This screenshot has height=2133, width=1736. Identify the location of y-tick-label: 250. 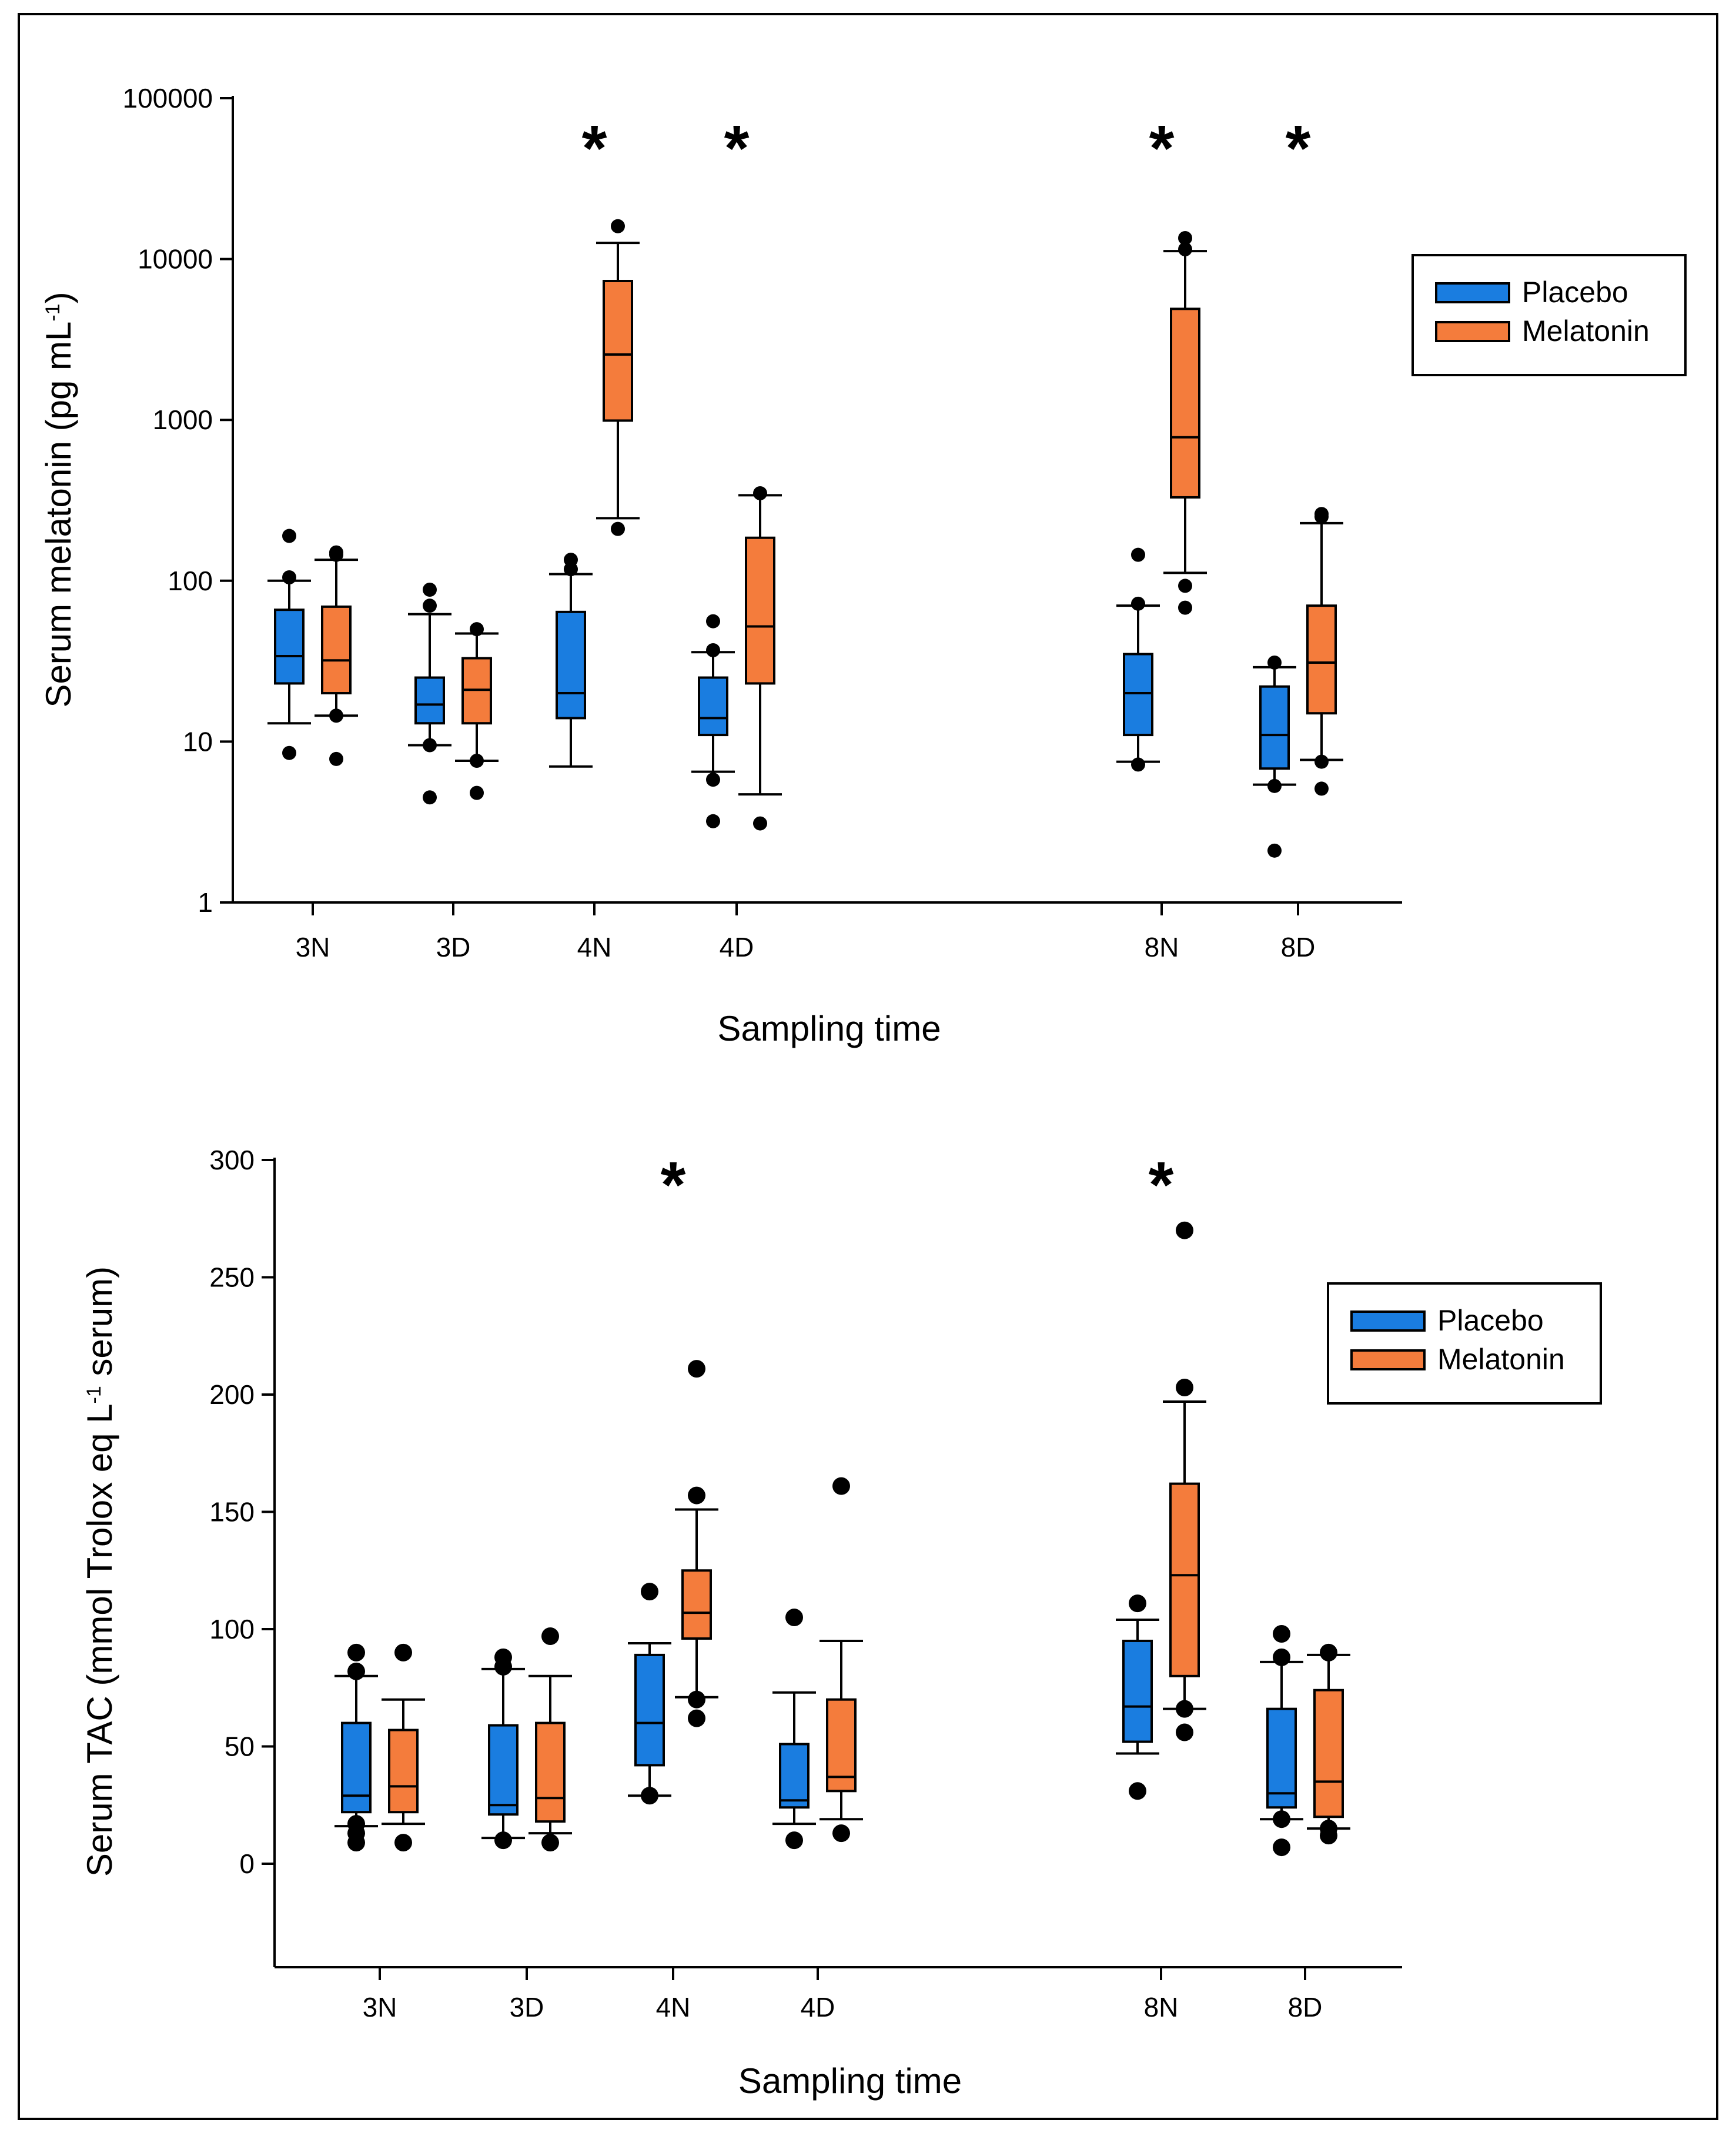
(232, 1277).